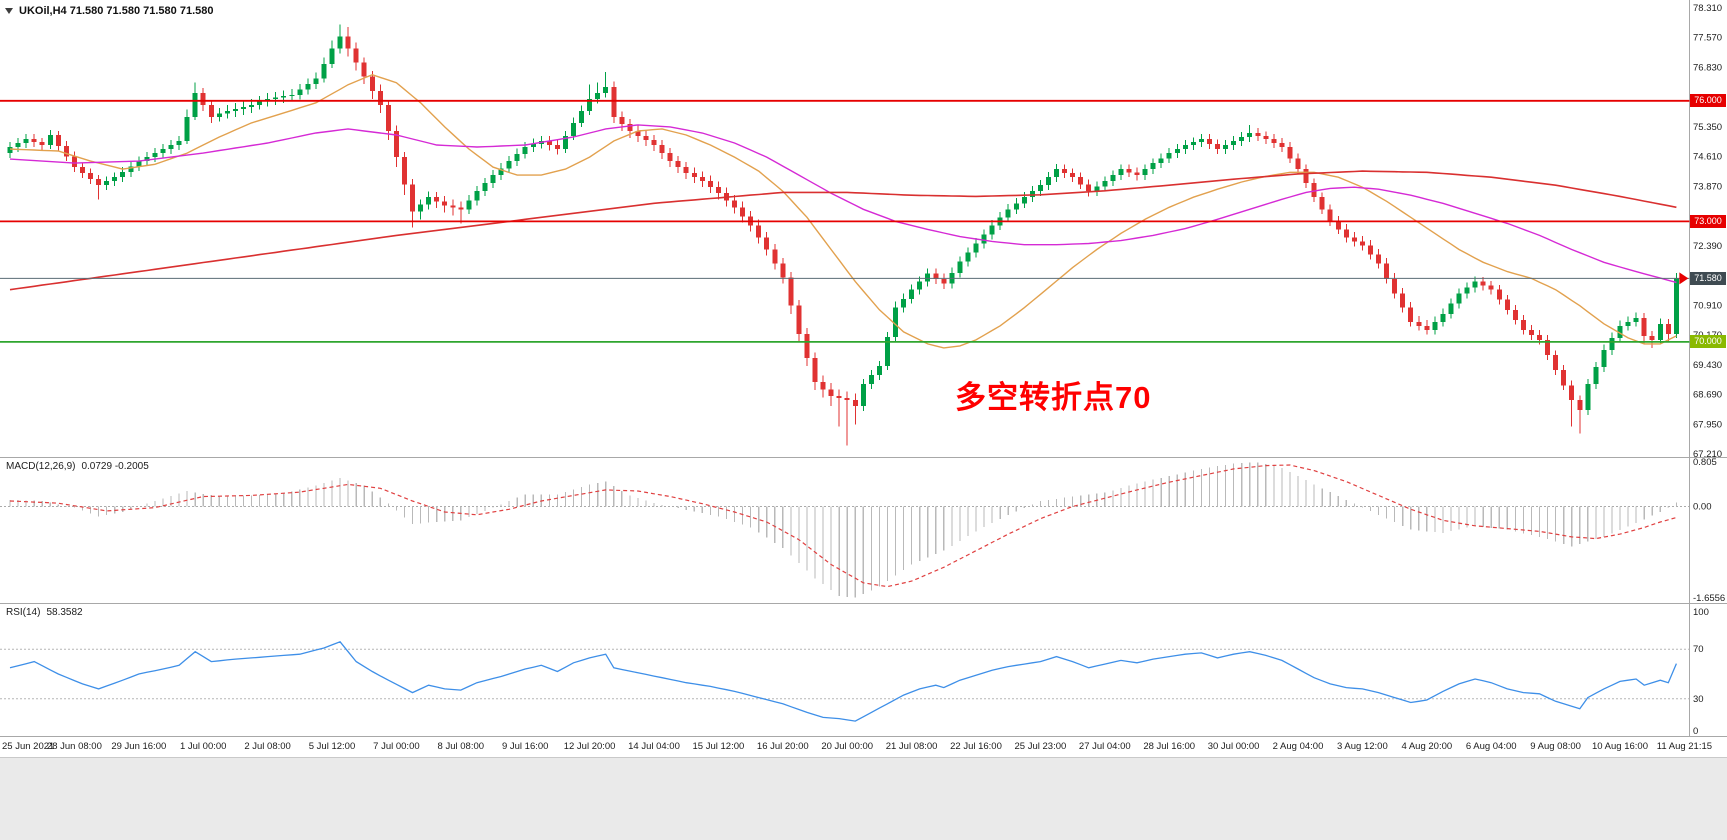 The width and height of the screenshot is (1727, 840). Describe the element at coordinates (1701, 612) in the screenshot. I see `rsi-tick: 100` at that location.